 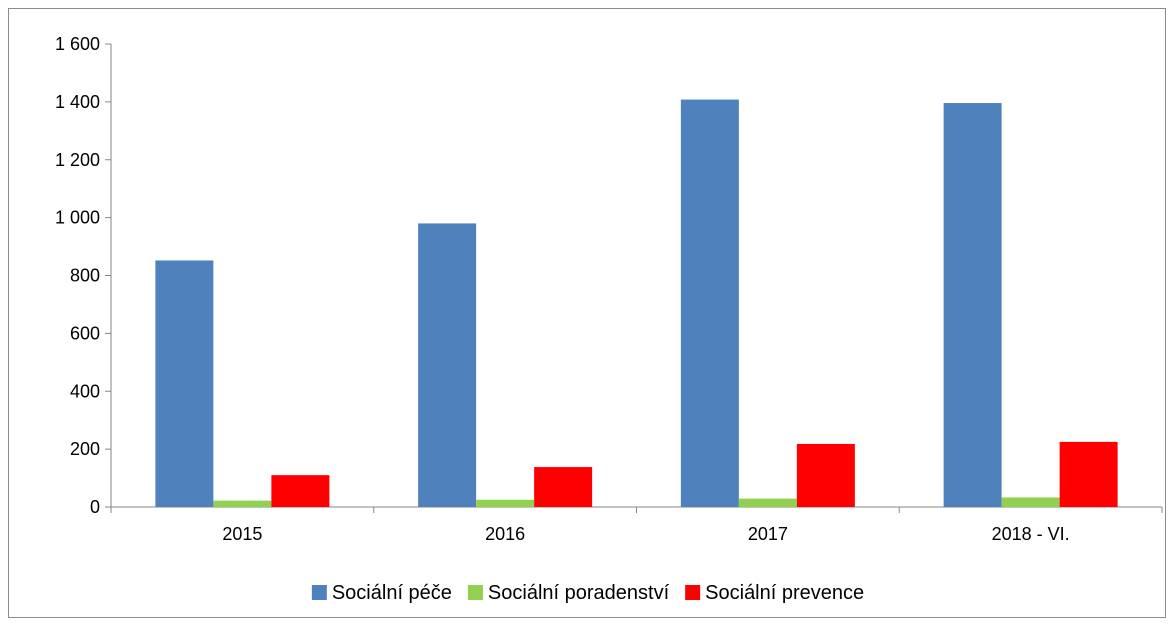 What do you see at coordinates (505, 503) in the screenshot?
I see `bar-soci-ln-poradenstv--2016` at bounding box center [505, 503].